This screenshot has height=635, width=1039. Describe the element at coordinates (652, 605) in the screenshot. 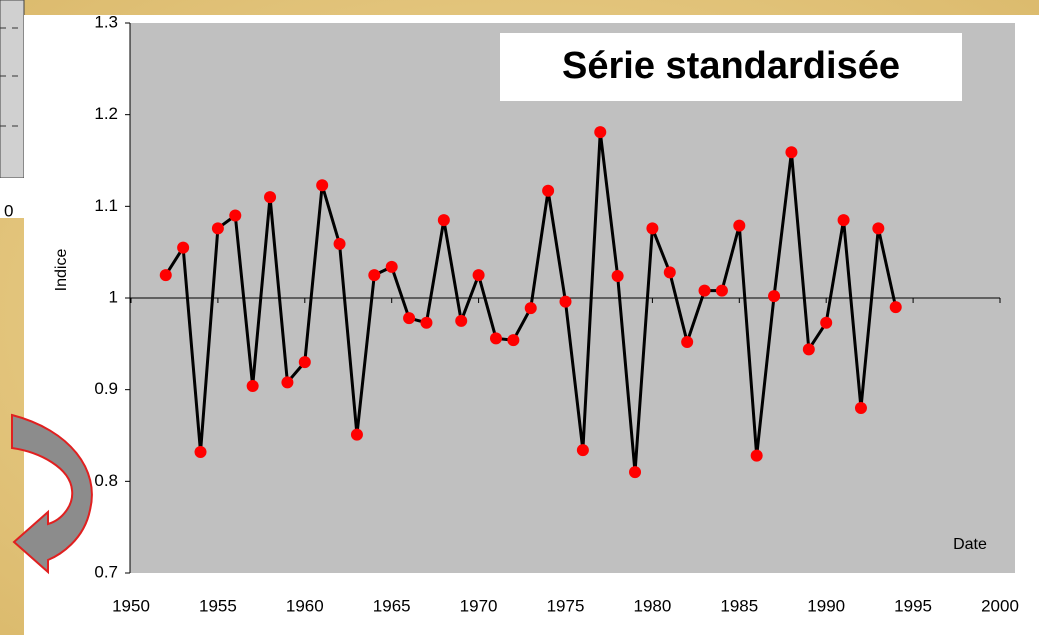

I see `x-tick-label: 1980` at that location.